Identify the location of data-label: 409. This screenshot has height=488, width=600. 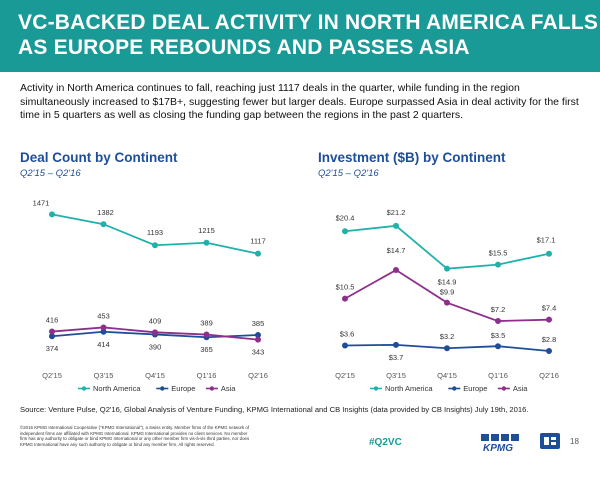
(155, 320).